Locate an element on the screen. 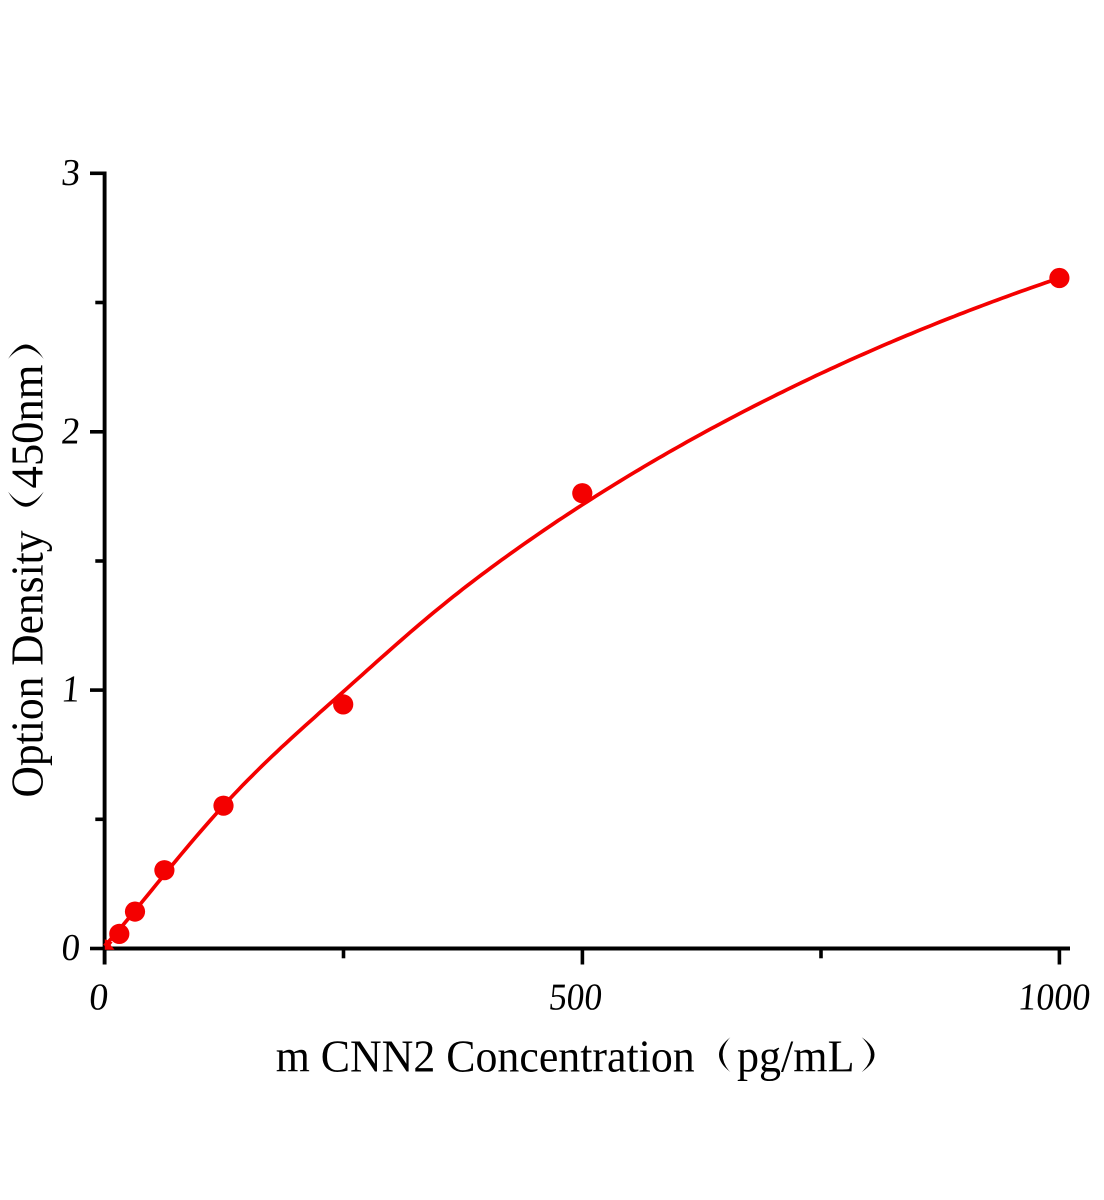  svg-text: 1000 is located at coordinates (1054, 998).